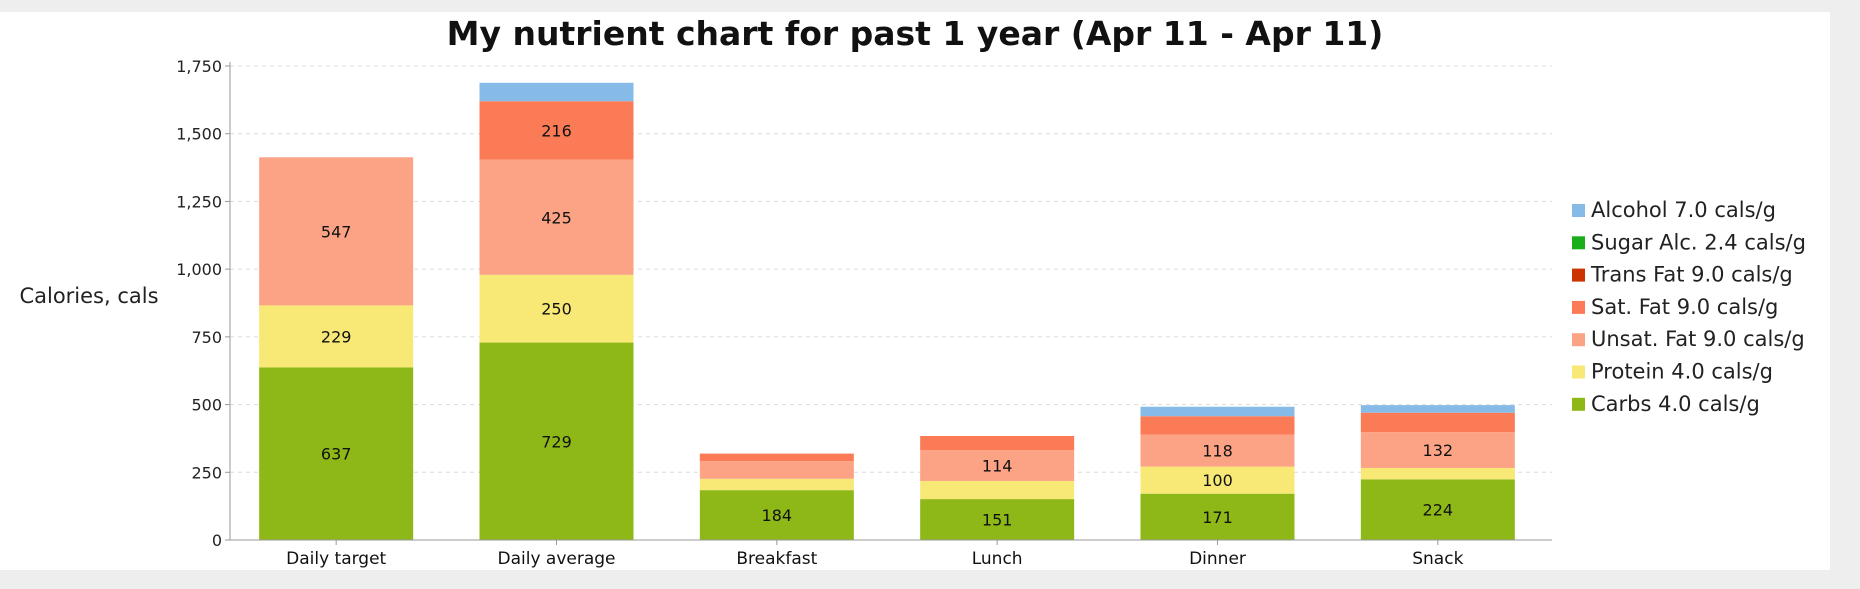  Describe the element at coordinates (776, 457) in the screenshot. I see `bar-segment-breakfast-sat-fat` at that location.